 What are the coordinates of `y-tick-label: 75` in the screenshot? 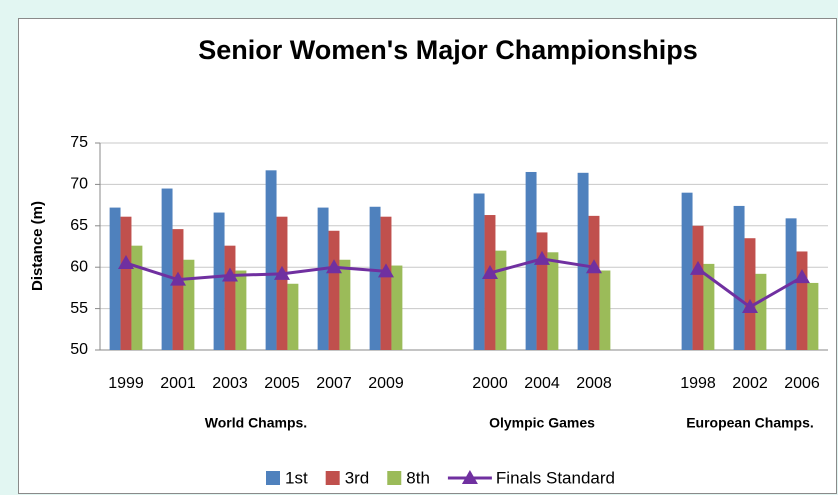 It's located at (79, 142).